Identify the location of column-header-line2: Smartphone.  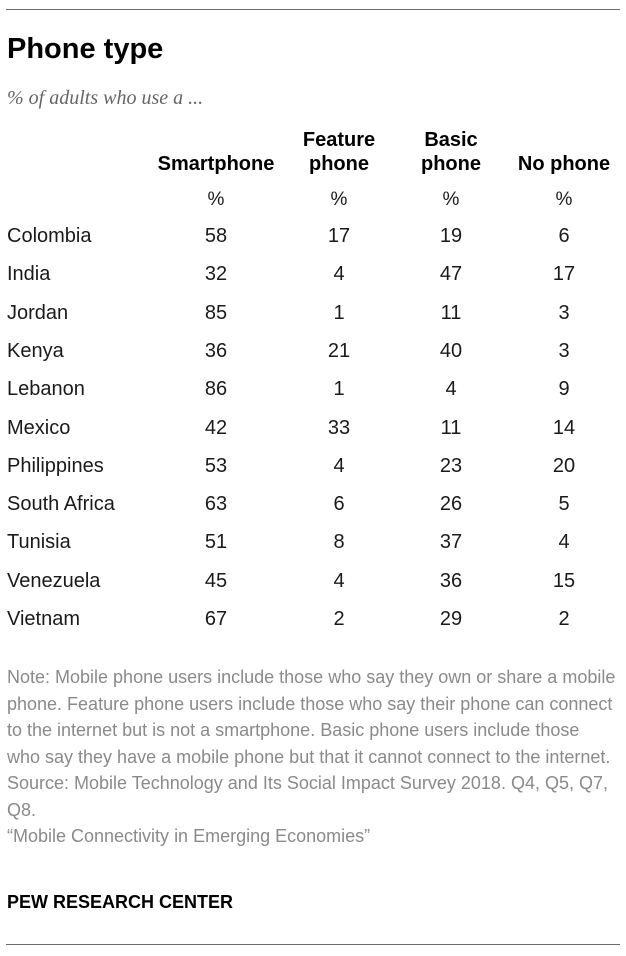
(216, 164).